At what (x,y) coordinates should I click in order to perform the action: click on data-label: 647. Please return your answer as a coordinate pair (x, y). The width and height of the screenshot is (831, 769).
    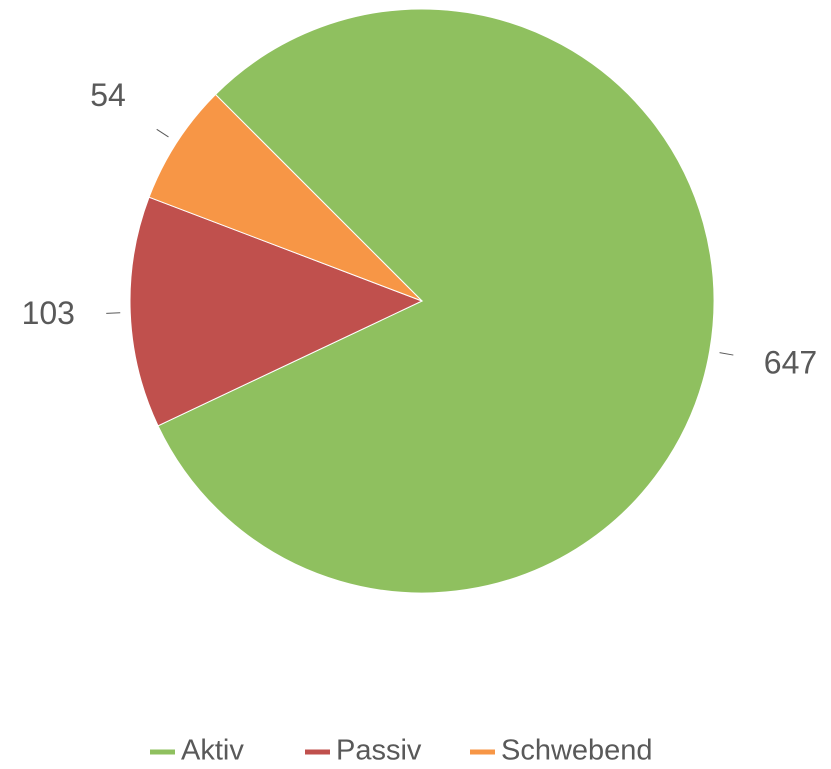
    Looking at the image, I should click on (790, 362).